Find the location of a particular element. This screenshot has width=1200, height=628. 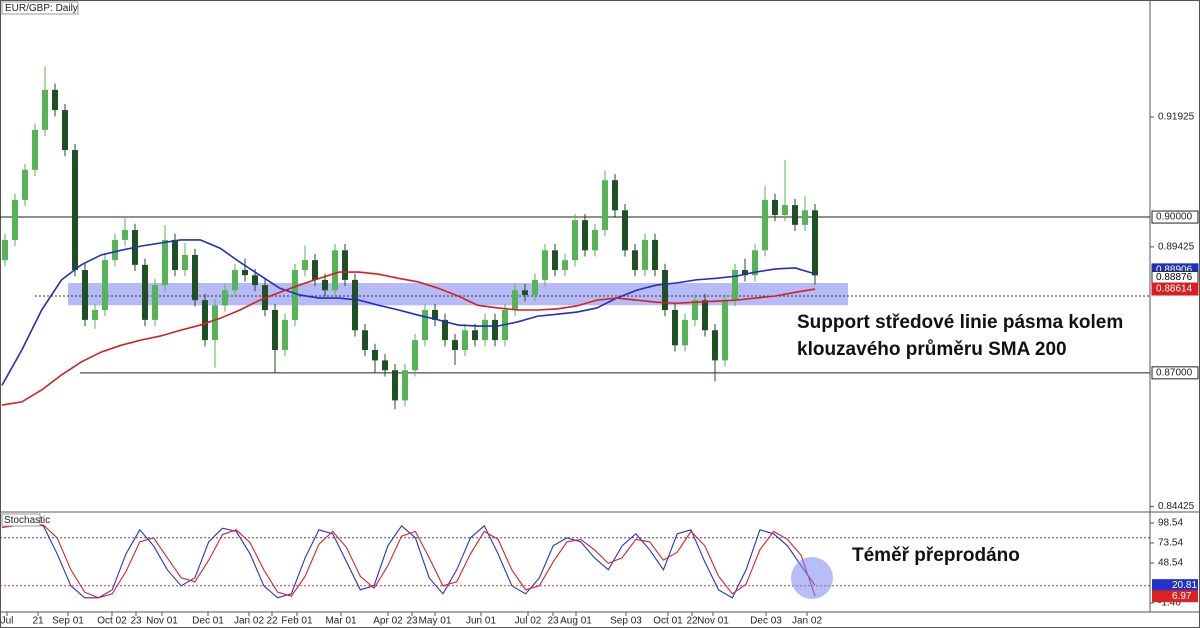

support-zone is located at coordinates (458, 294).